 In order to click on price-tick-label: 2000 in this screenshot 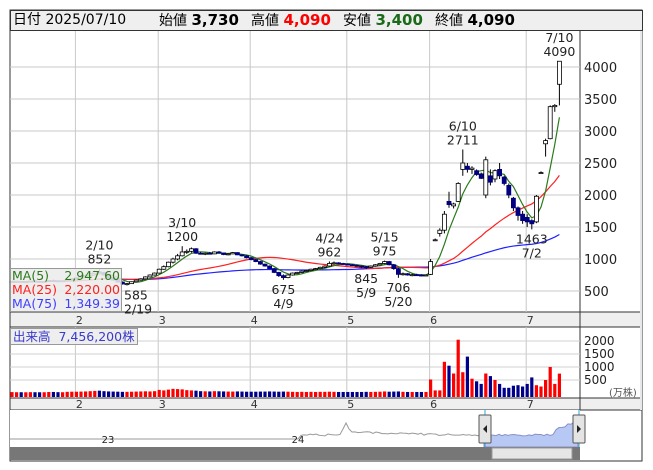, I will do `click(600, 196)`.